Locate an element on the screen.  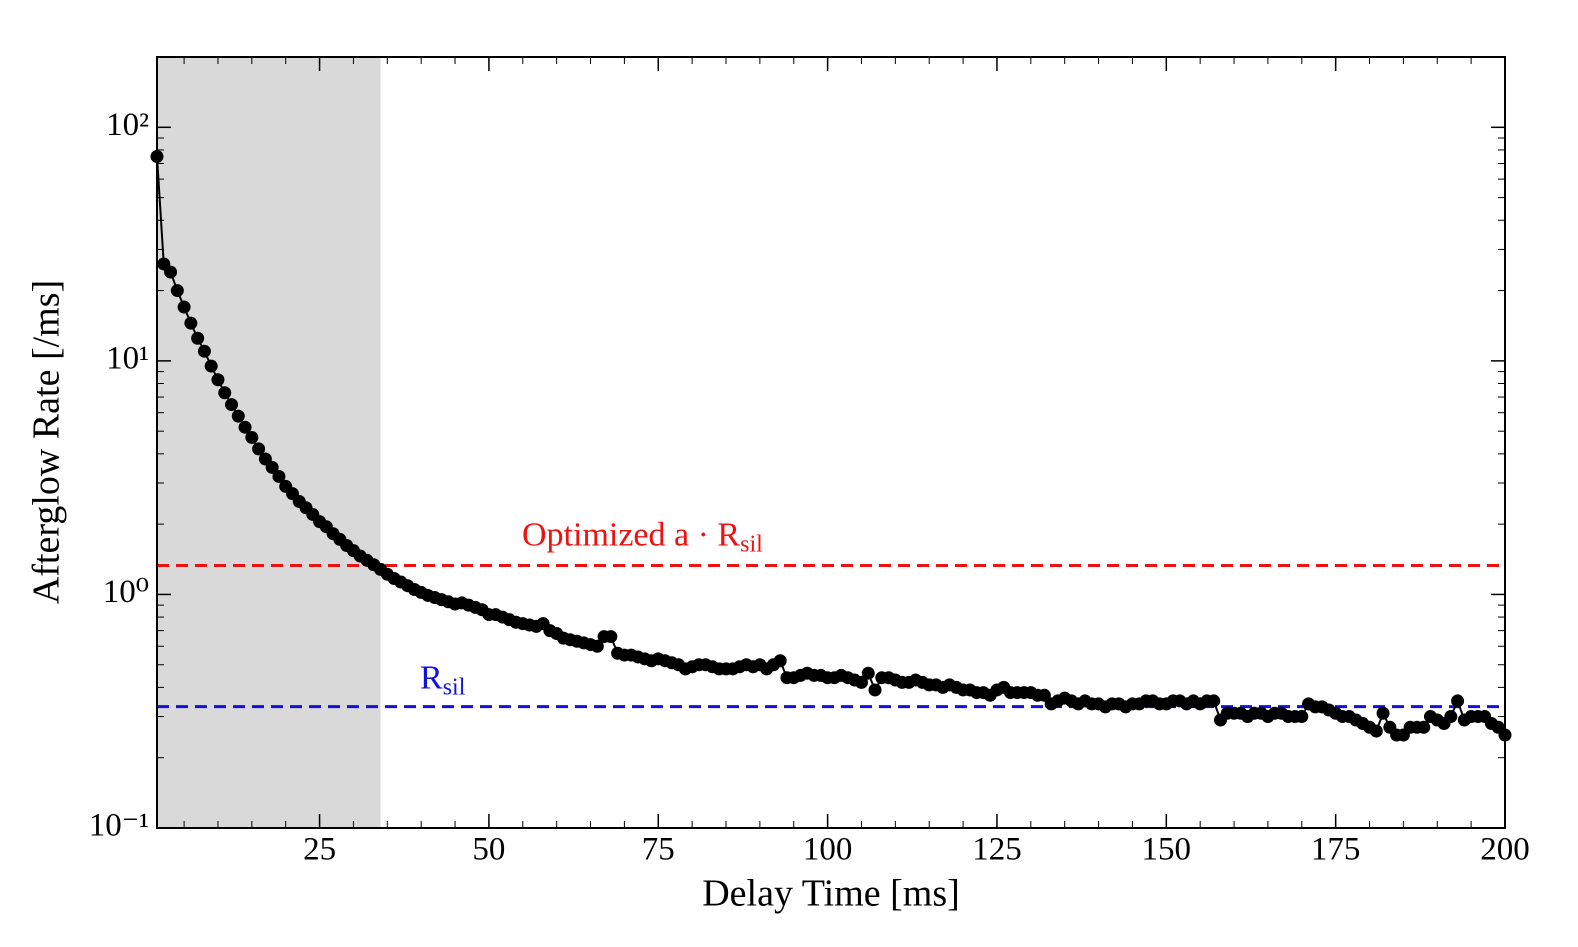
x-tick-label: 25 is located at coordinates (319, 850).